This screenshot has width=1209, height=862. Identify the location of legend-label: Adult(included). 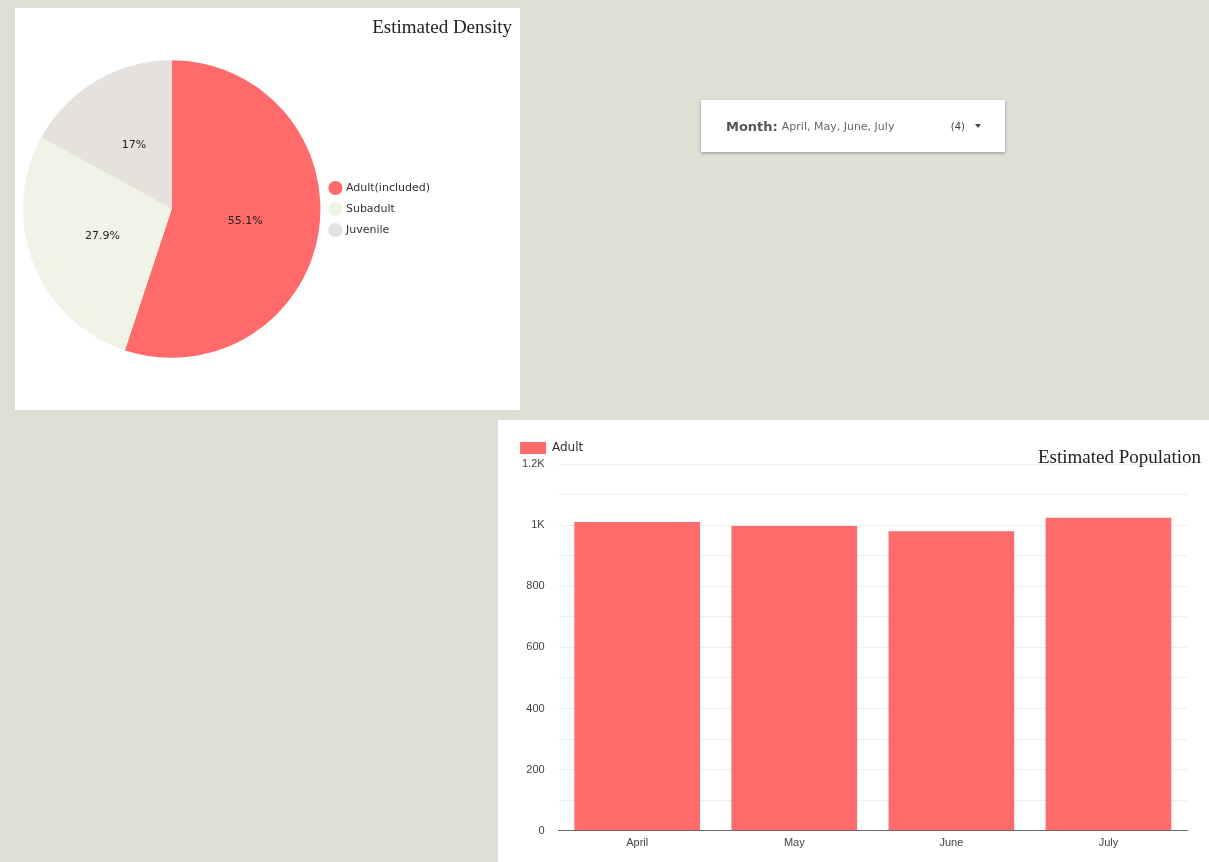
(387, 187).